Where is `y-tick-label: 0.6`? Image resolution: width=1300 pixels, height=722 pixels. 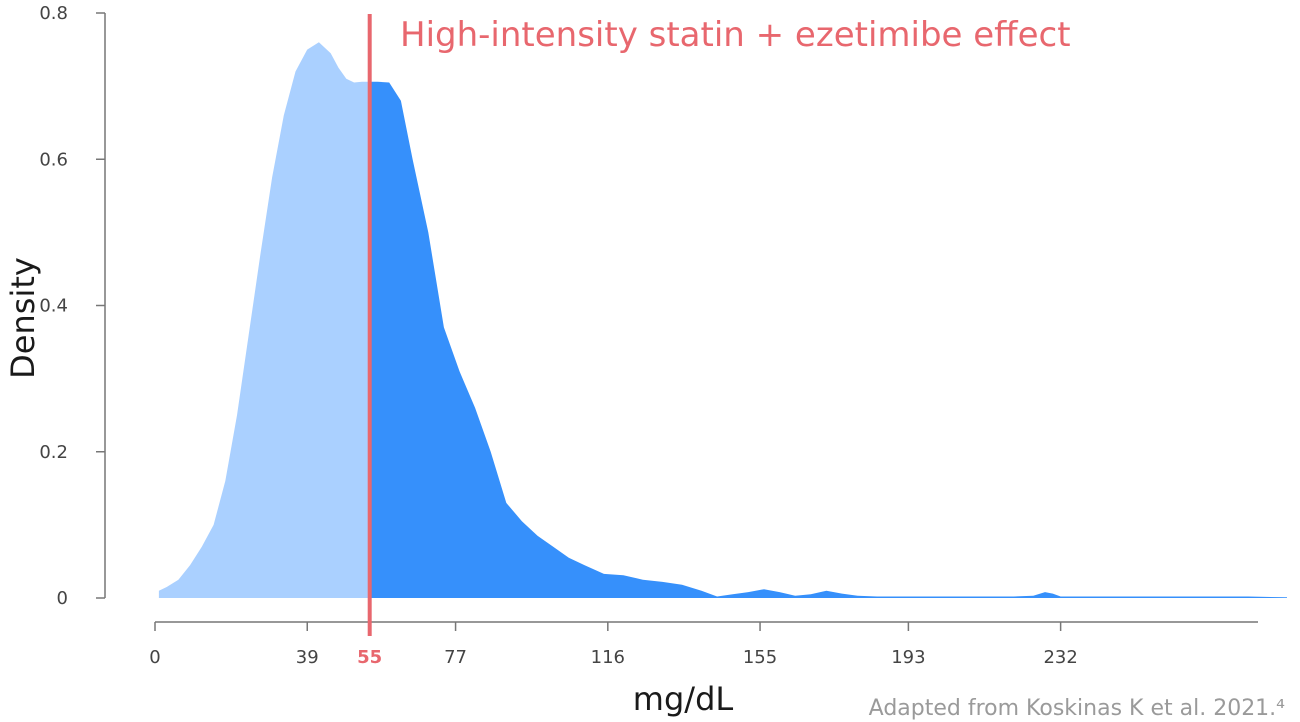
y-tick-label: 0.6 is located at coordinates (53, 159).